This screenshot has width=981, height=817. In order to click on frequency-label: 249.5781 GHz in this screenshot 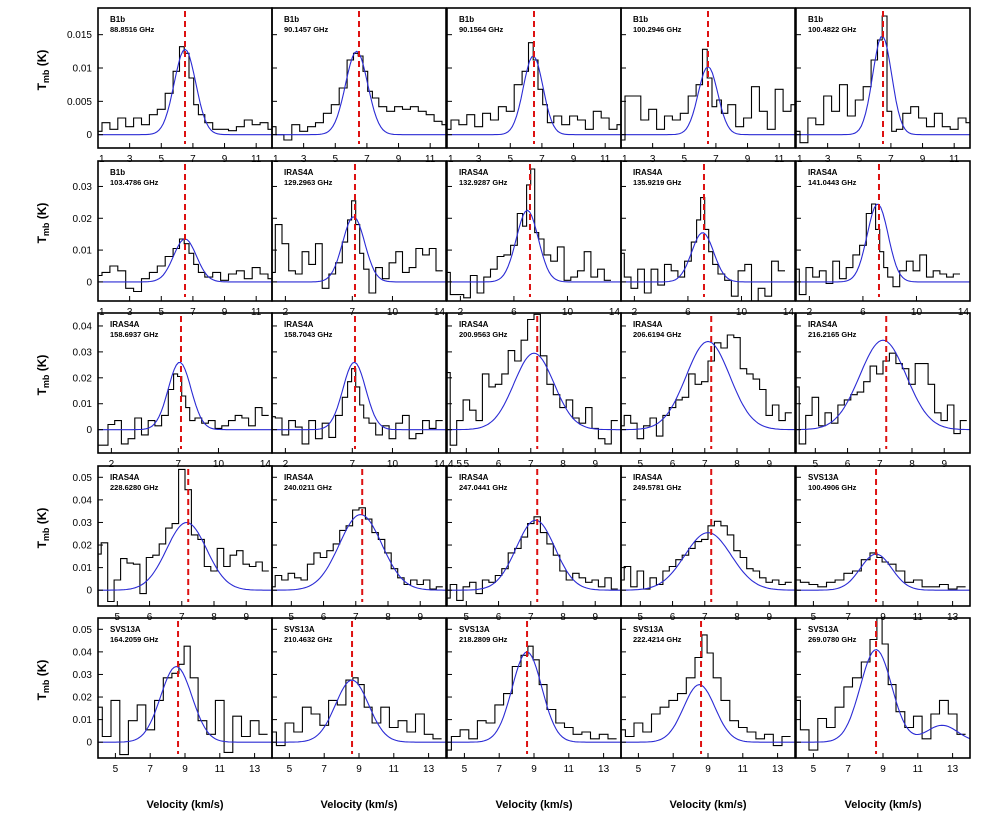, I will do `click(657, 487)`.